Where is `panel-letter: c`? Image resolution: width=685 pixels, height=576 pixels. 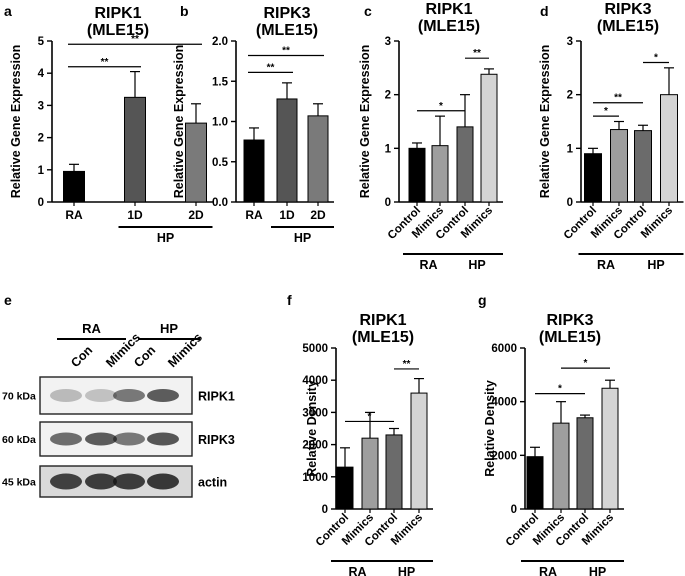 panel-letter: c is located at coordinates (368, 11).